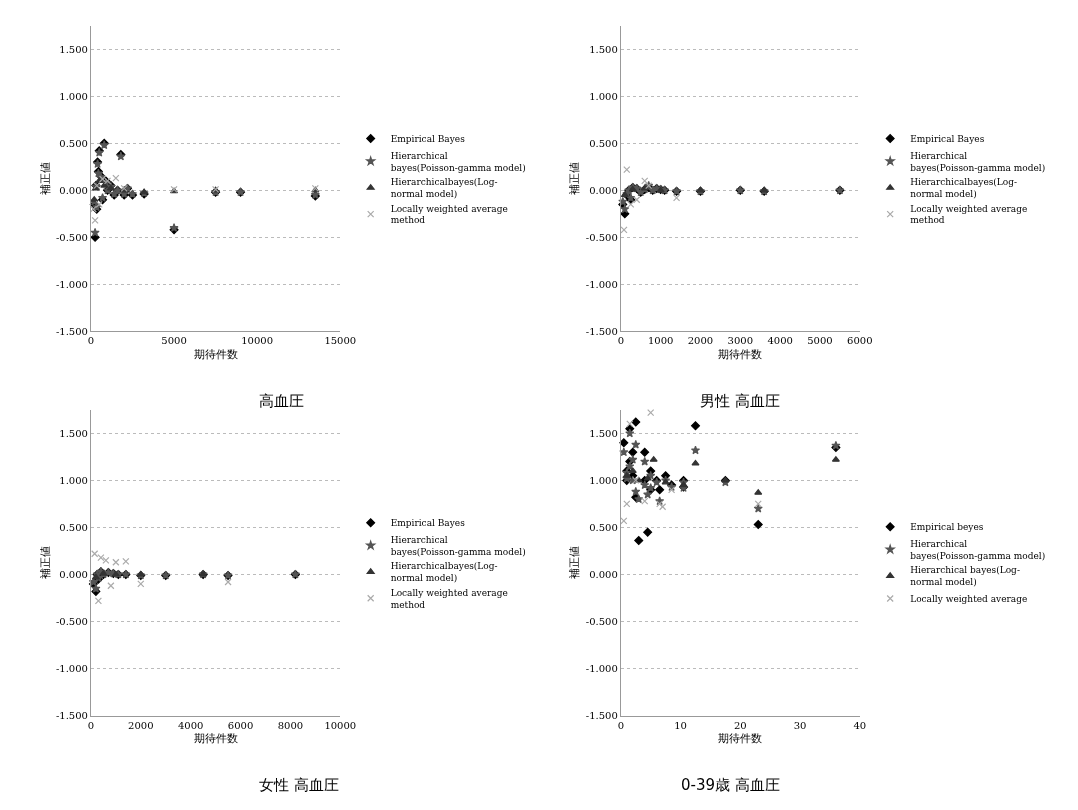 The image size is (1078, 810). I want to click on text: 女性 高血圧, so click(299, 785).